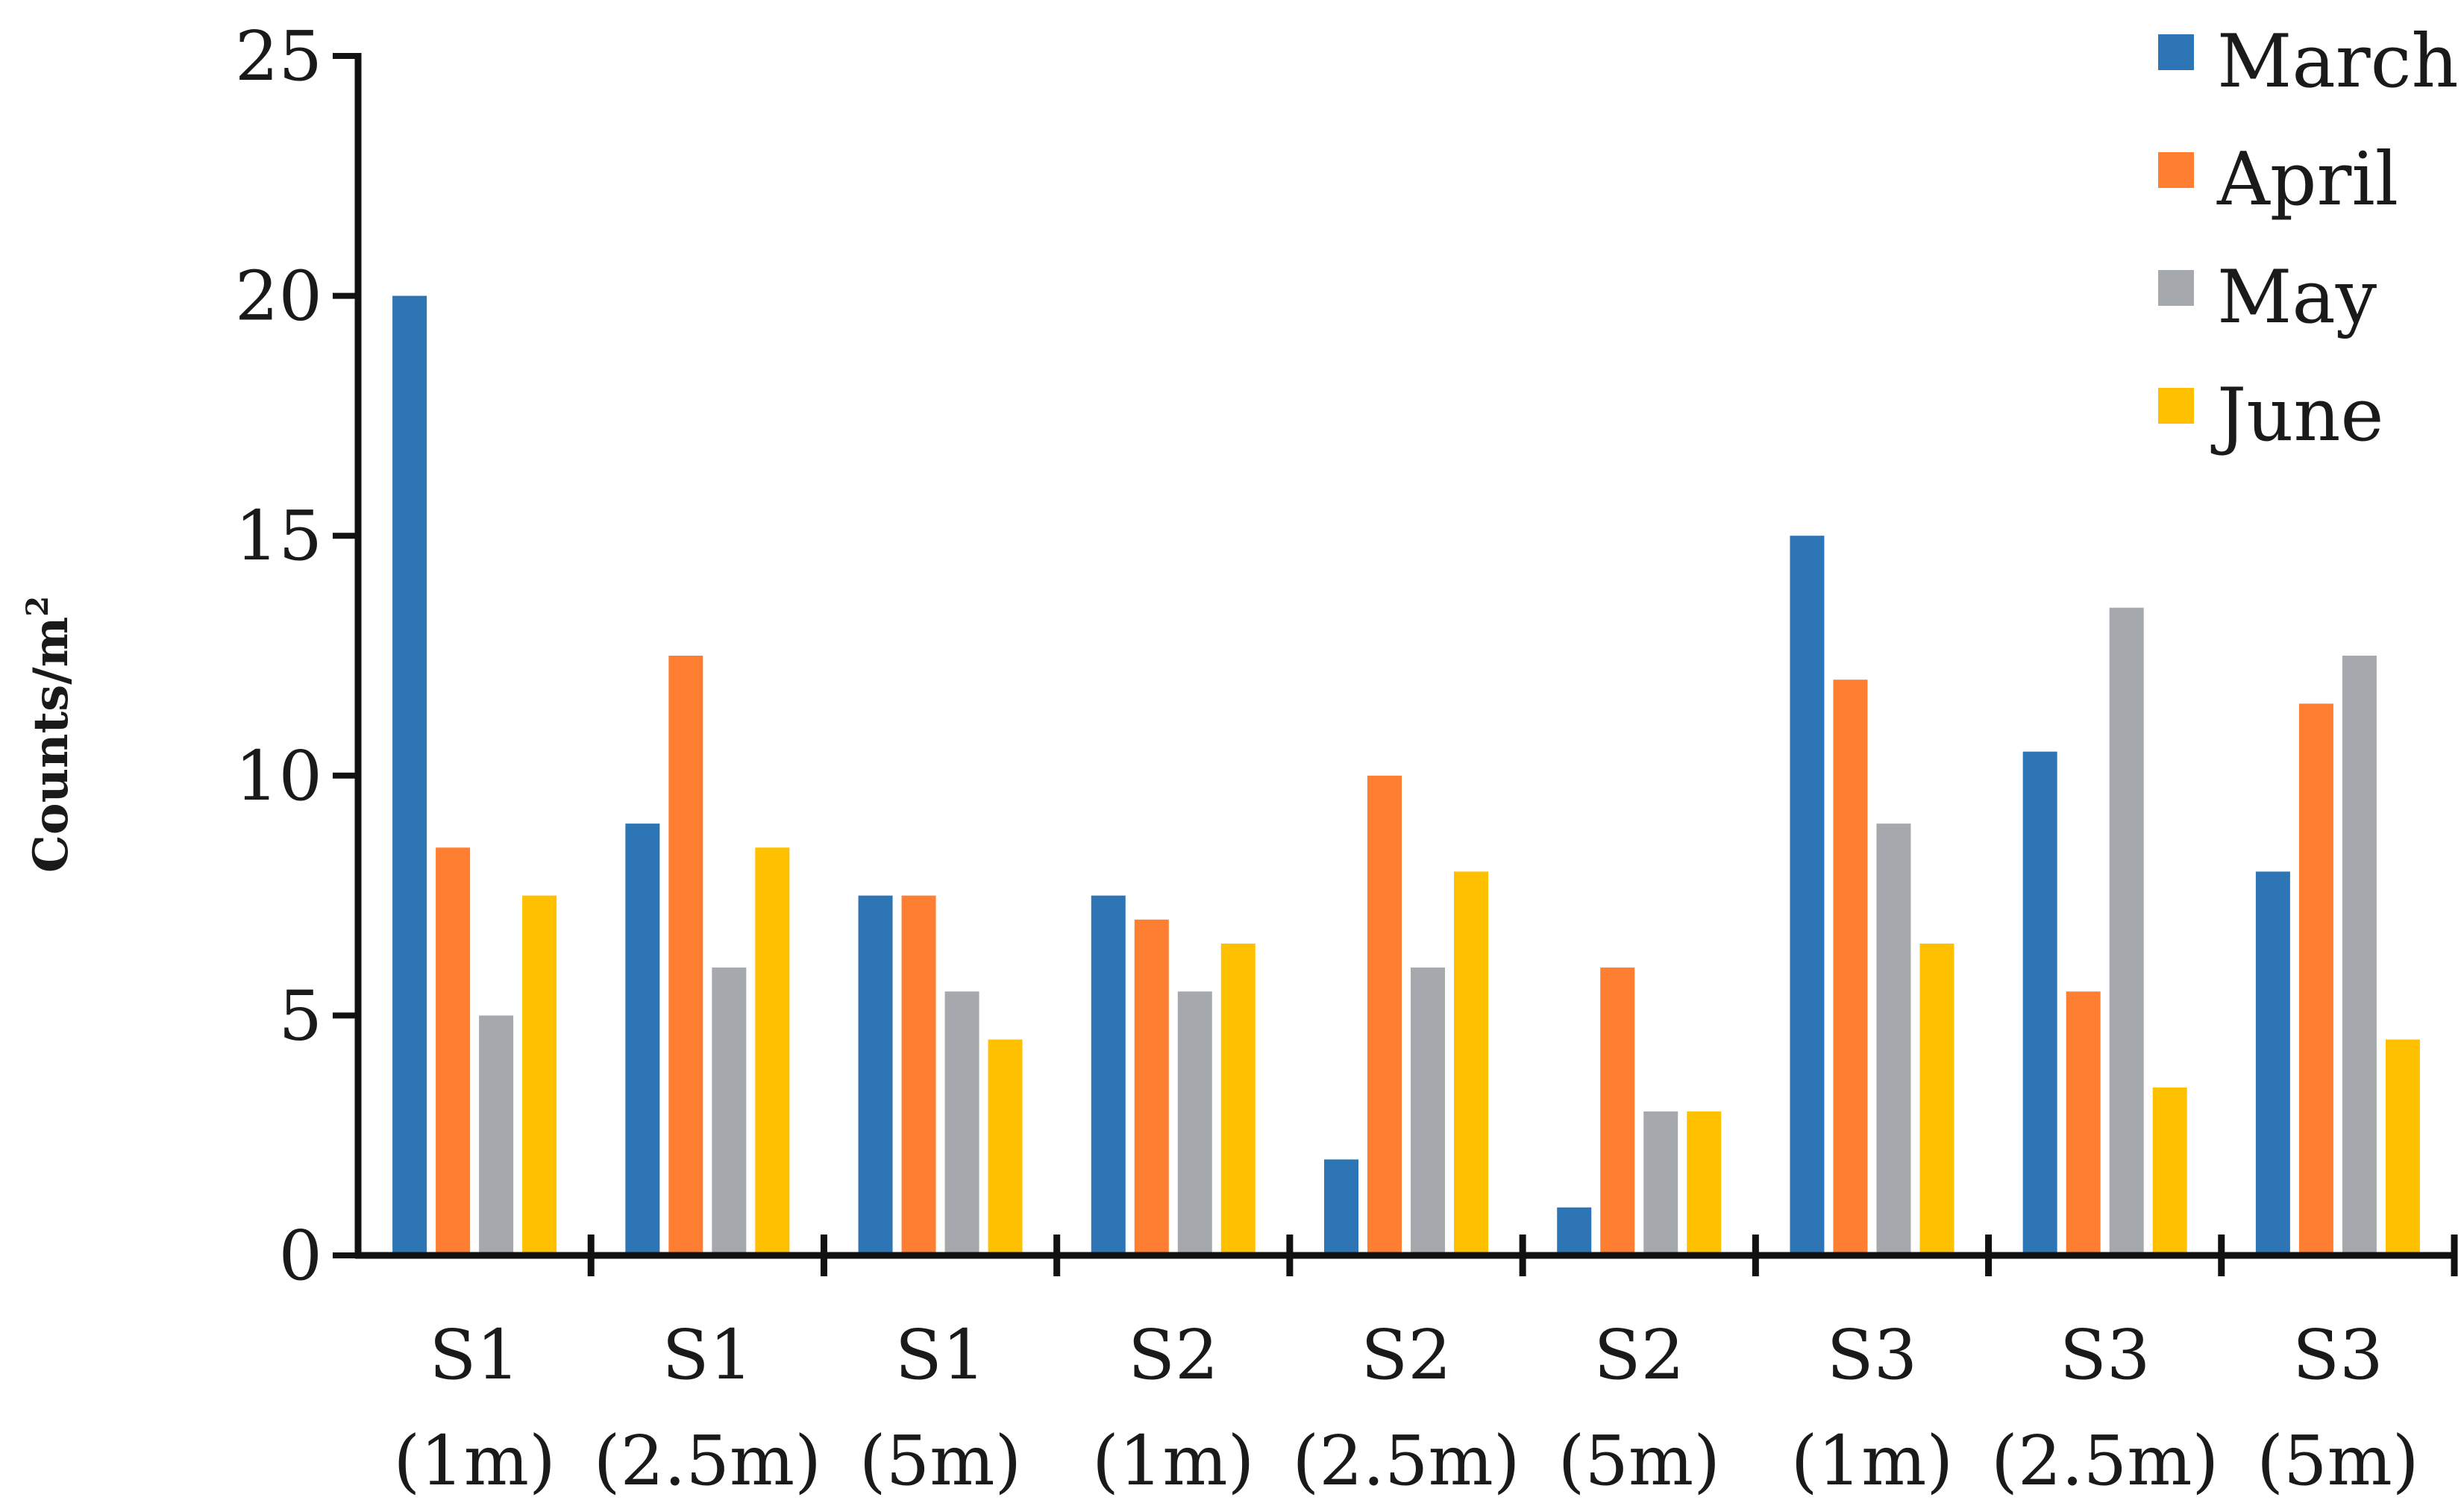 This screenshot has width=2464, height=1512. Describe the element at coordinates (278, 56) in the screenshot. I see `y-tick-label: 25` at that location.